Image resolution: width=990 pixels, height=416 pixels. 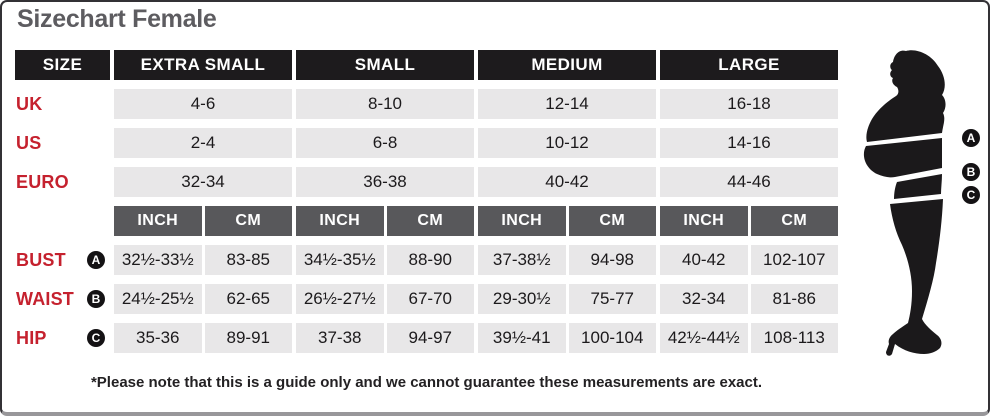 What do you see at coordinates (203, 182) in the screenshot?
I see `euro-extra-small: 32-34` at bounding box center [203, 182].